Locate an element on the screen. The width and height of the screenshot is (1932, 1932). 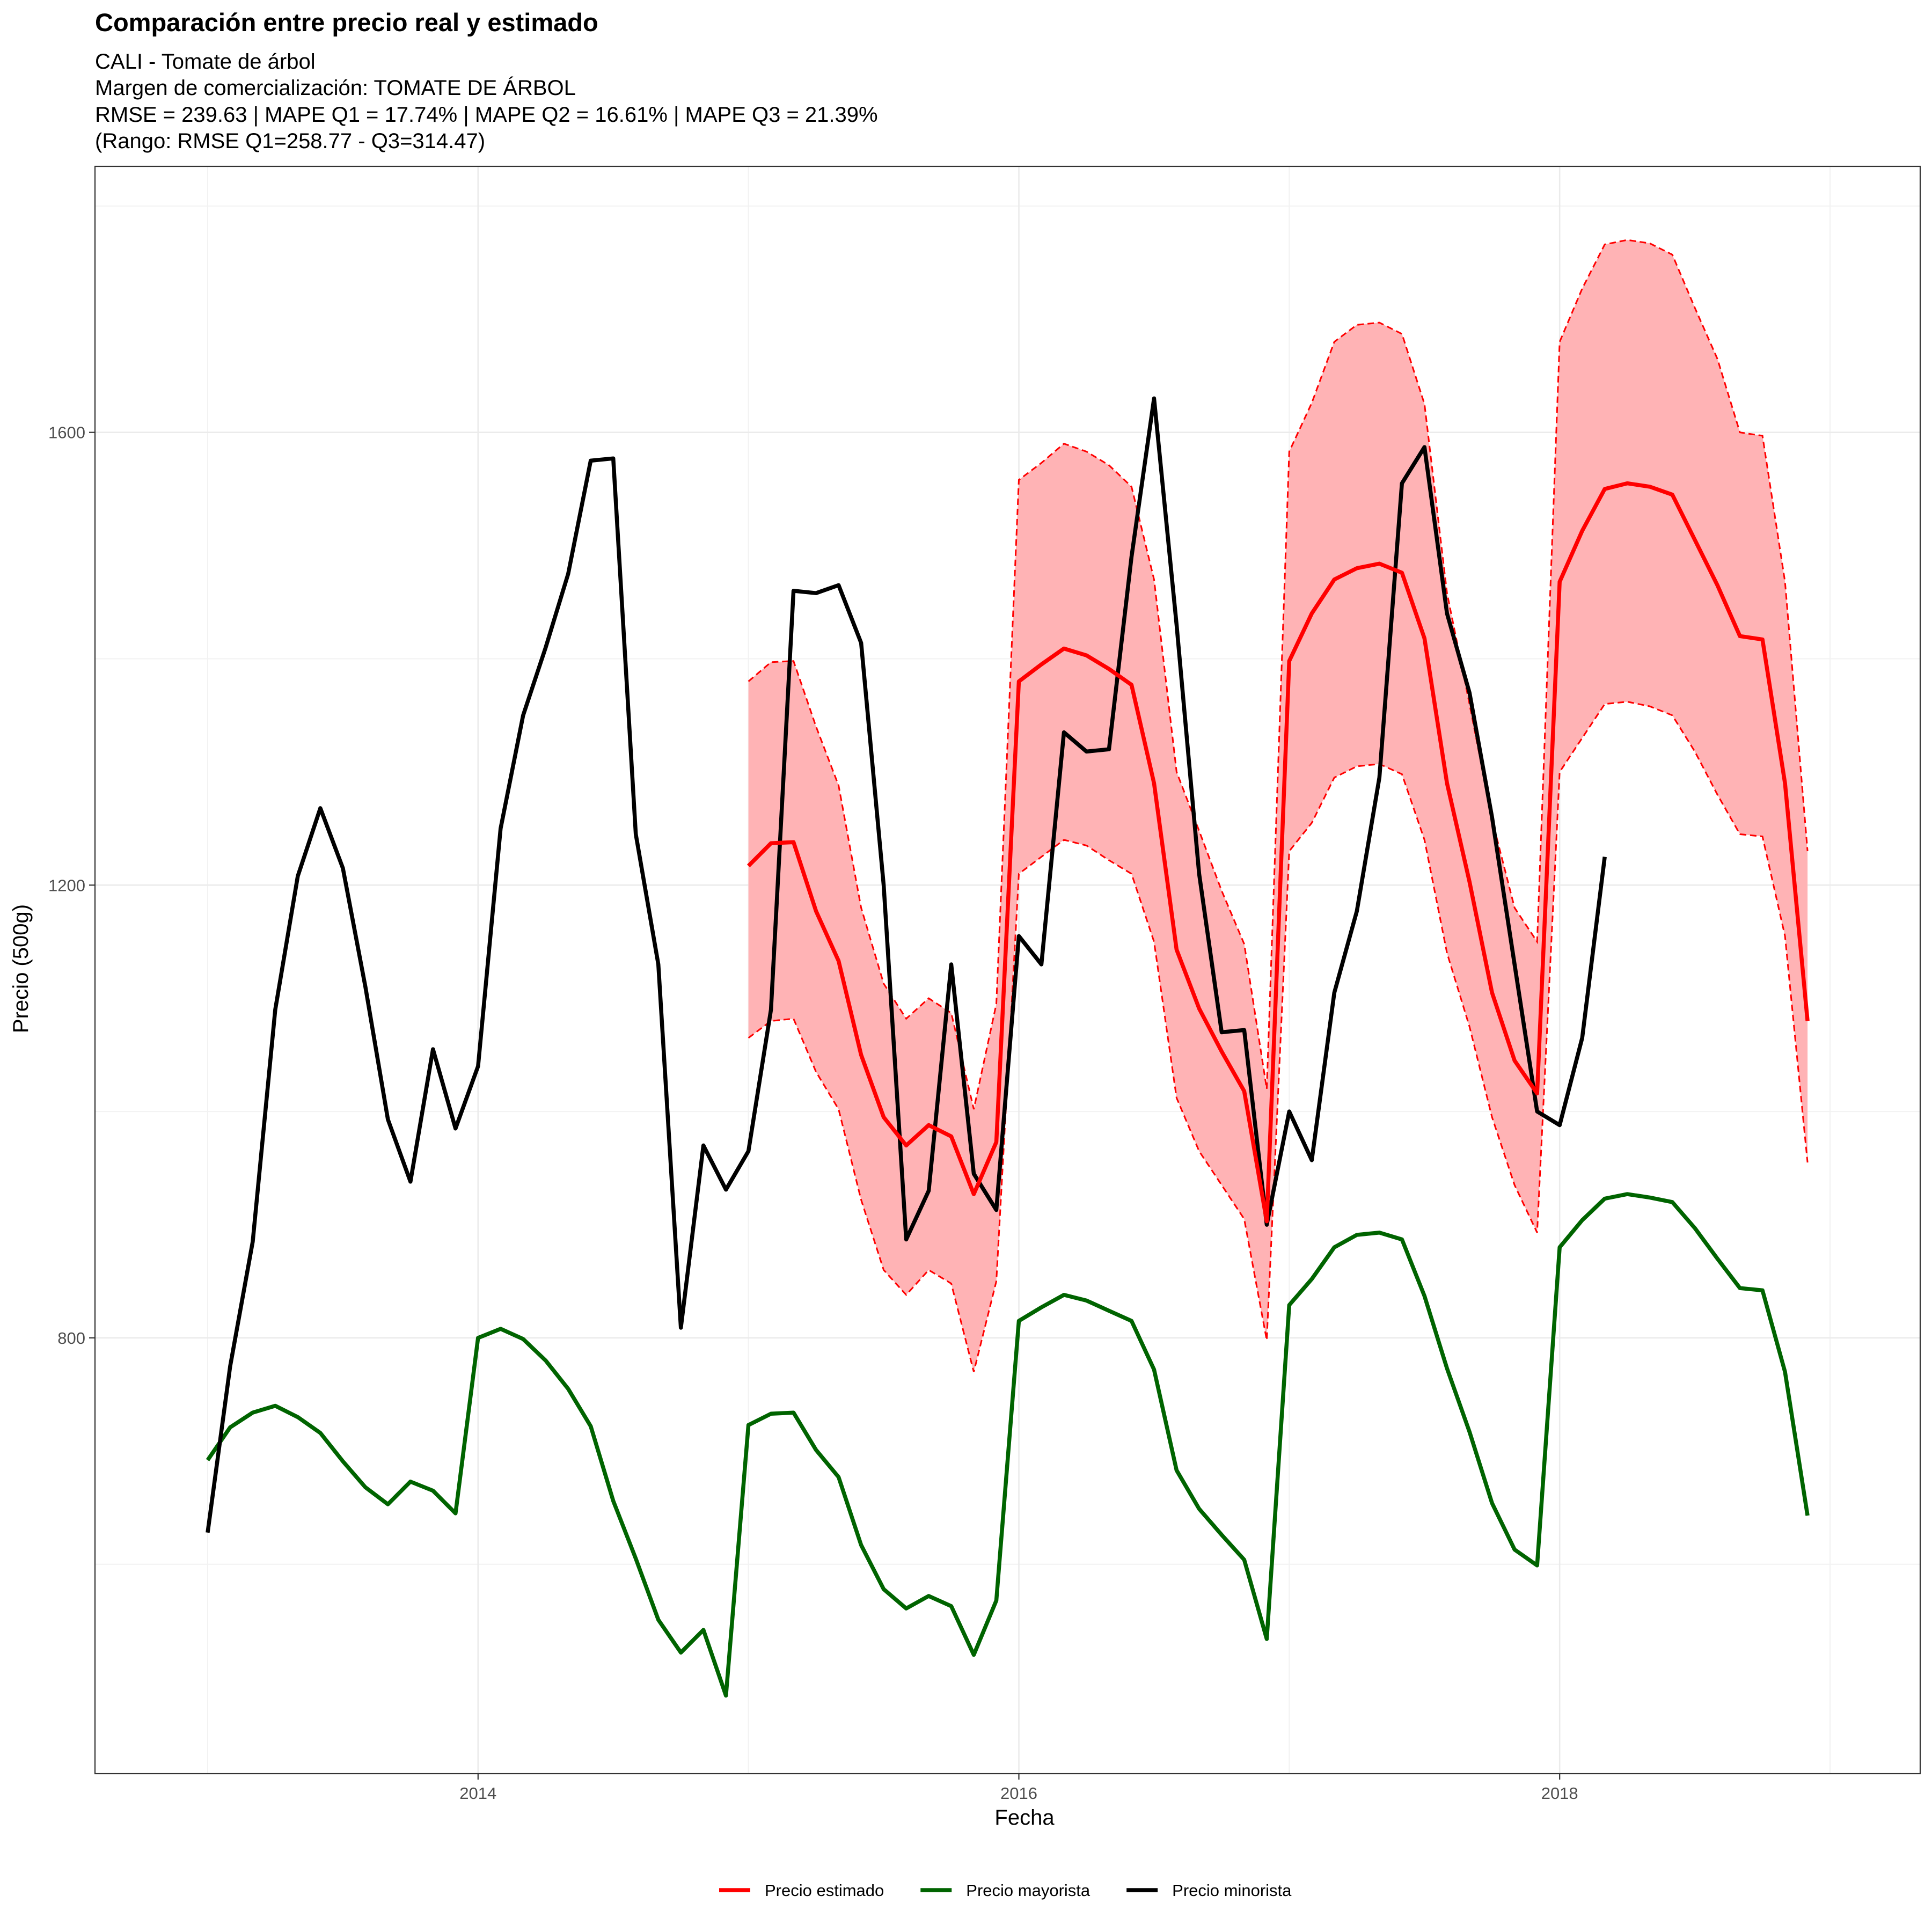
y-tick-label: 1600 is located at coordinates (66, 432).